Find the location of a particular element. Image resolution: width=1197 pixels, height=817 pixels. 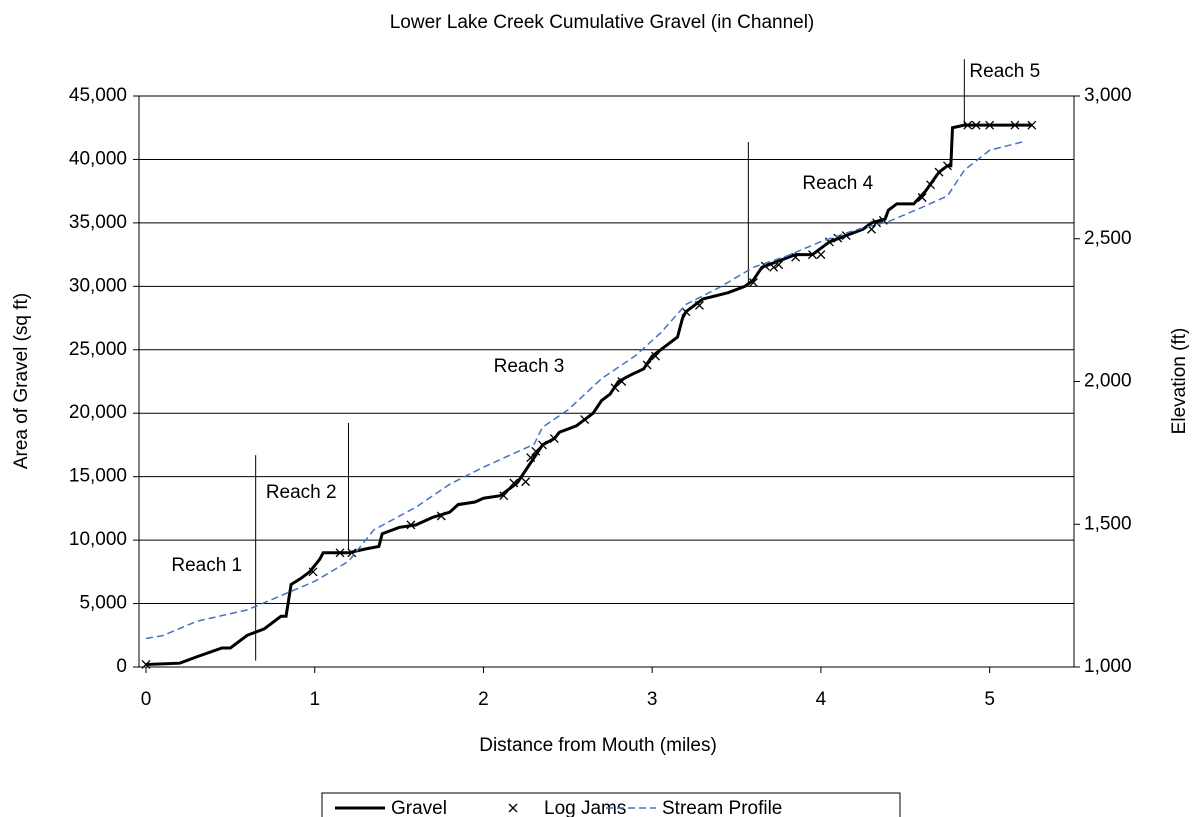

annotation: Reach 1 is located at coordinates (206, 565).